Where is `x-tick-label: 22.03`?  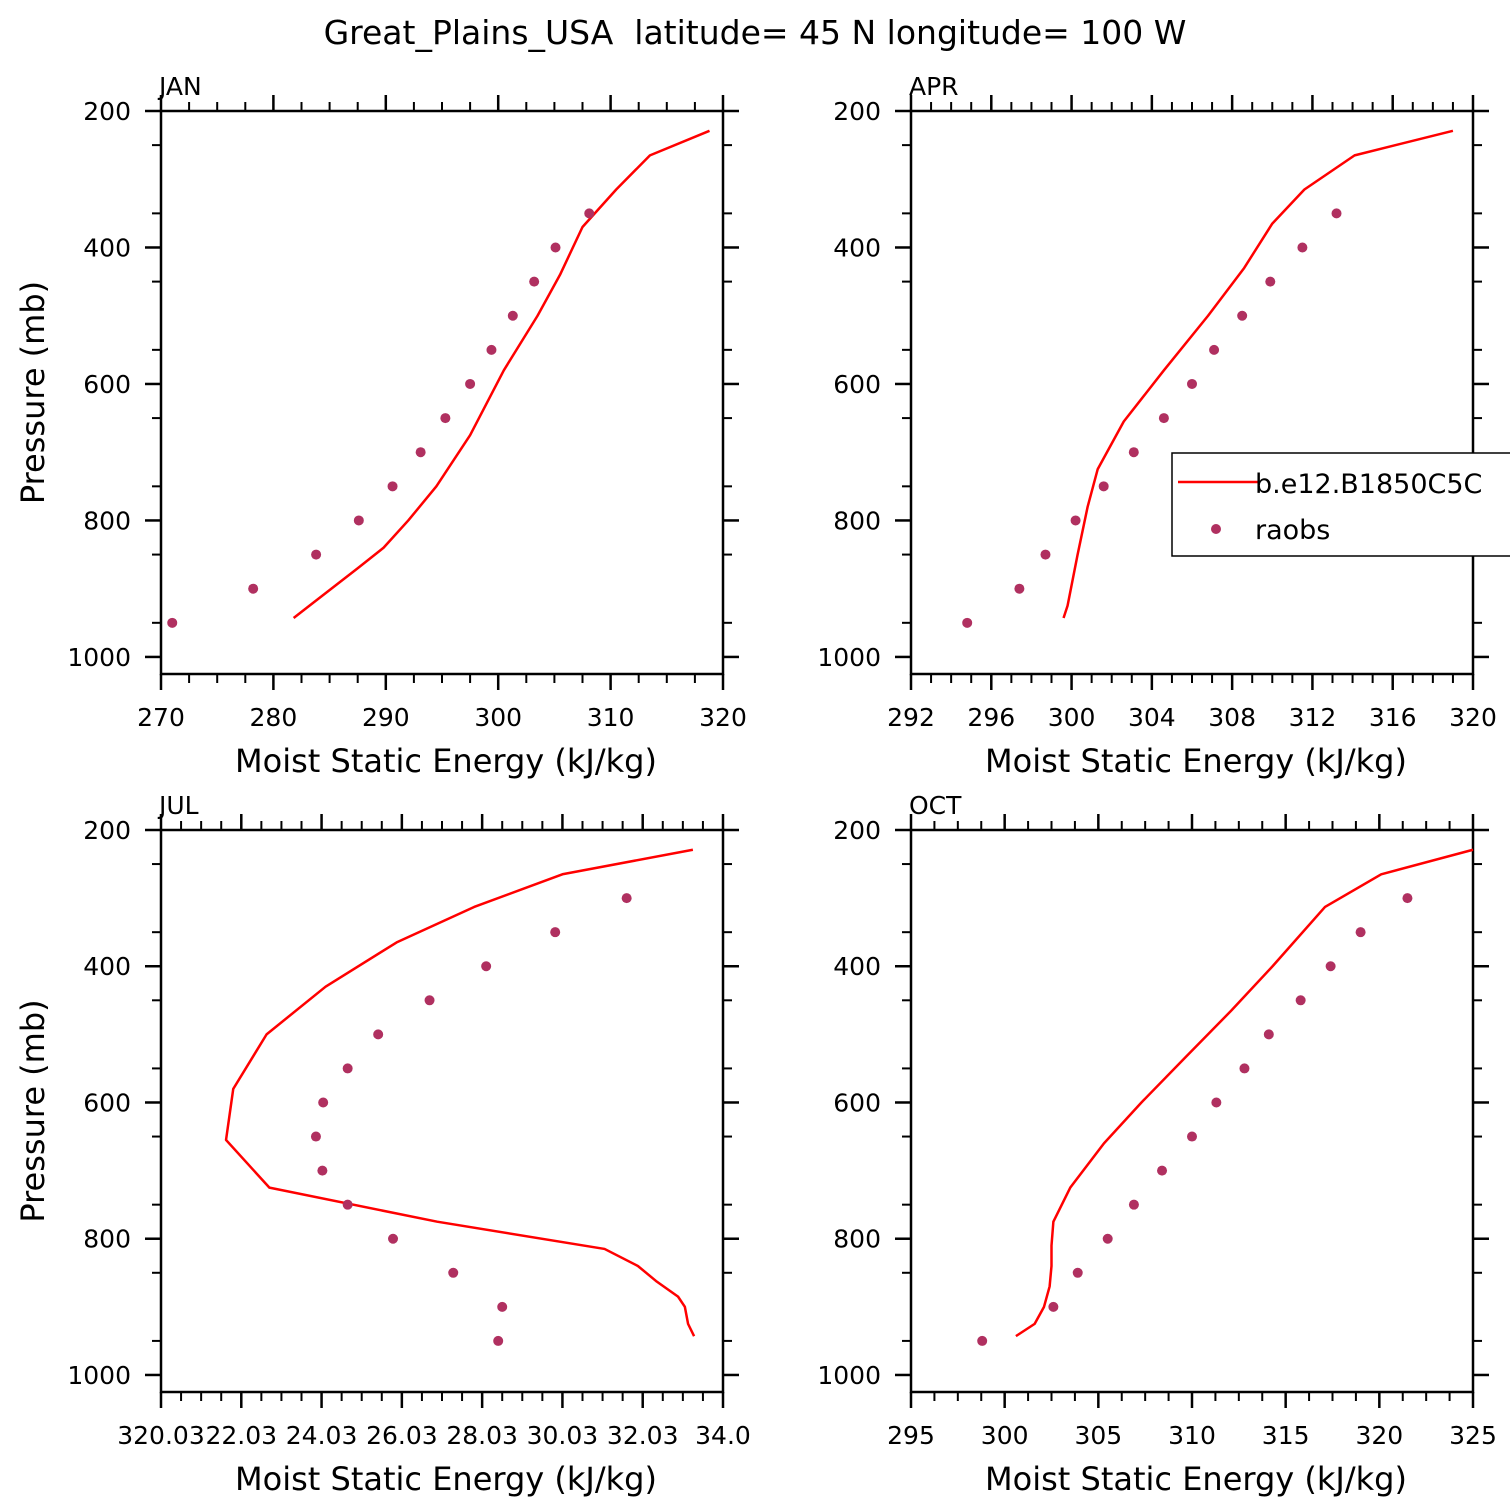 x-tick-label: 22.03 is located at coordinates (241, 1435).